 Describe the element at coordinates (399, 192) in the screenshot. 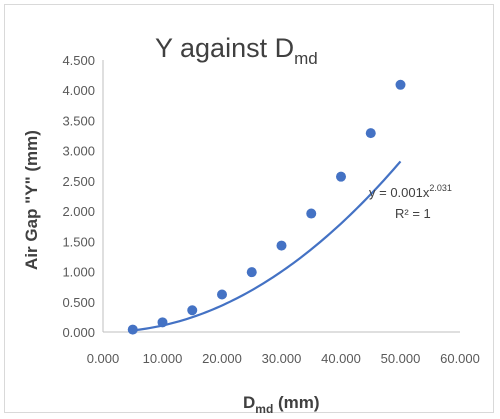

I see `trendline-equation-base: y = 0.001x` at that location.